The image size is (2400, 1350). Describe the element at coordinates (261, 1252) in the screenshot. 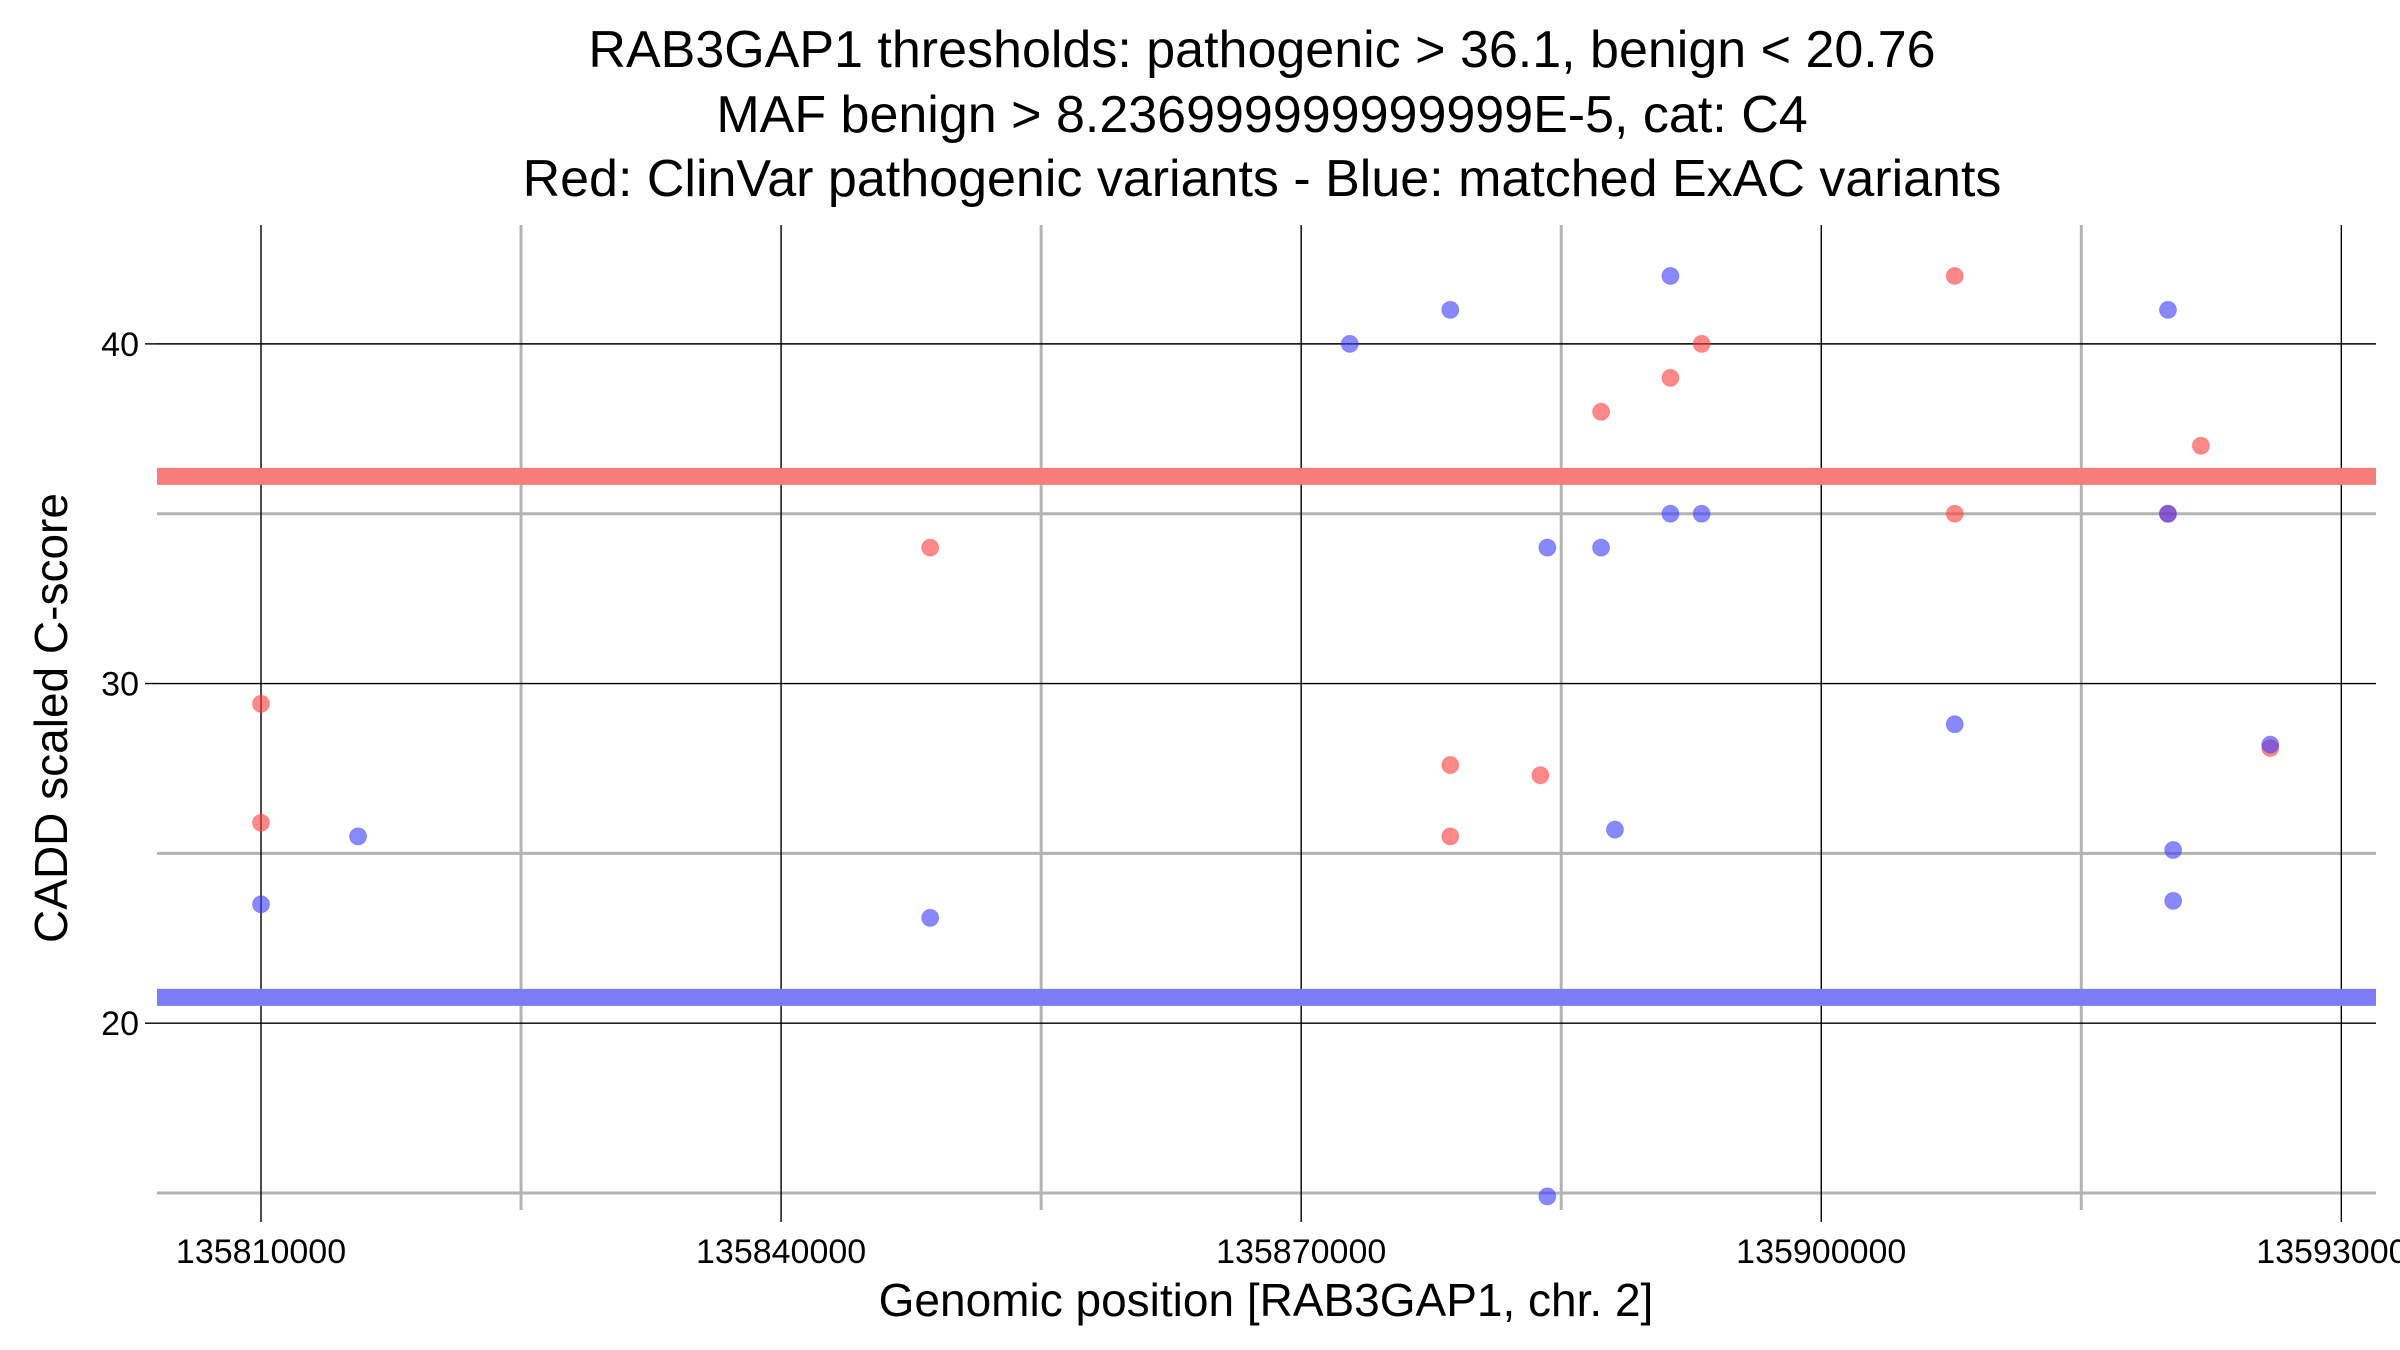

I see `x-tick-label: 135810000` at that location.